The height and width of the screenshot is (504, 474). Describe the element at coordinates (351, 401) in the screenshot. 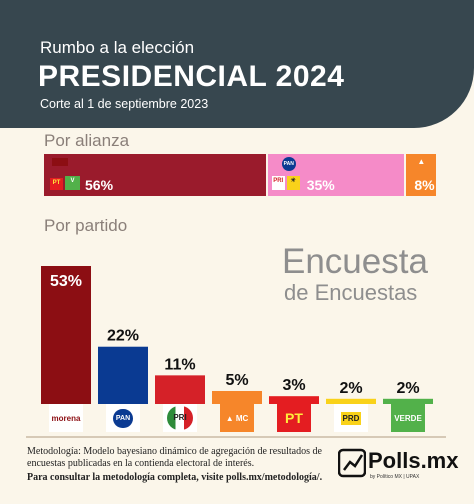

I see `party-bar-prd` at that location.